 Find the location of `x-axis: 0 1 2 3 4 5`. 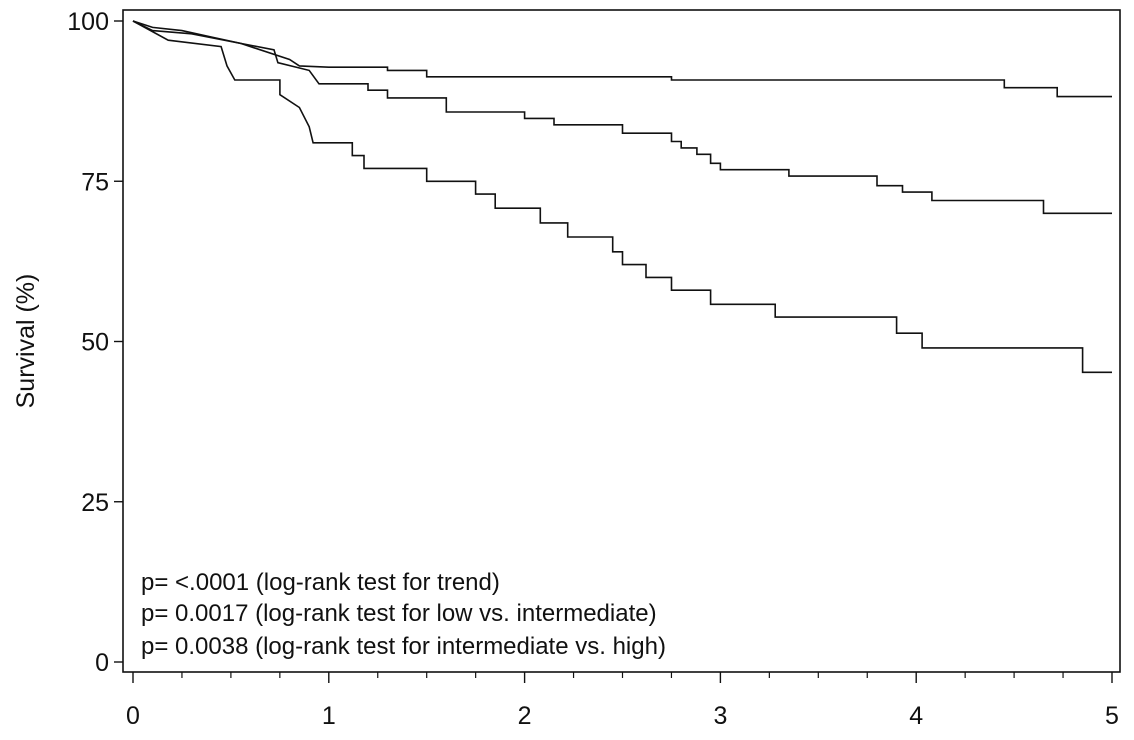

x-axis: 0 1 2 3 4 5 is located at coordinates (622, 701).